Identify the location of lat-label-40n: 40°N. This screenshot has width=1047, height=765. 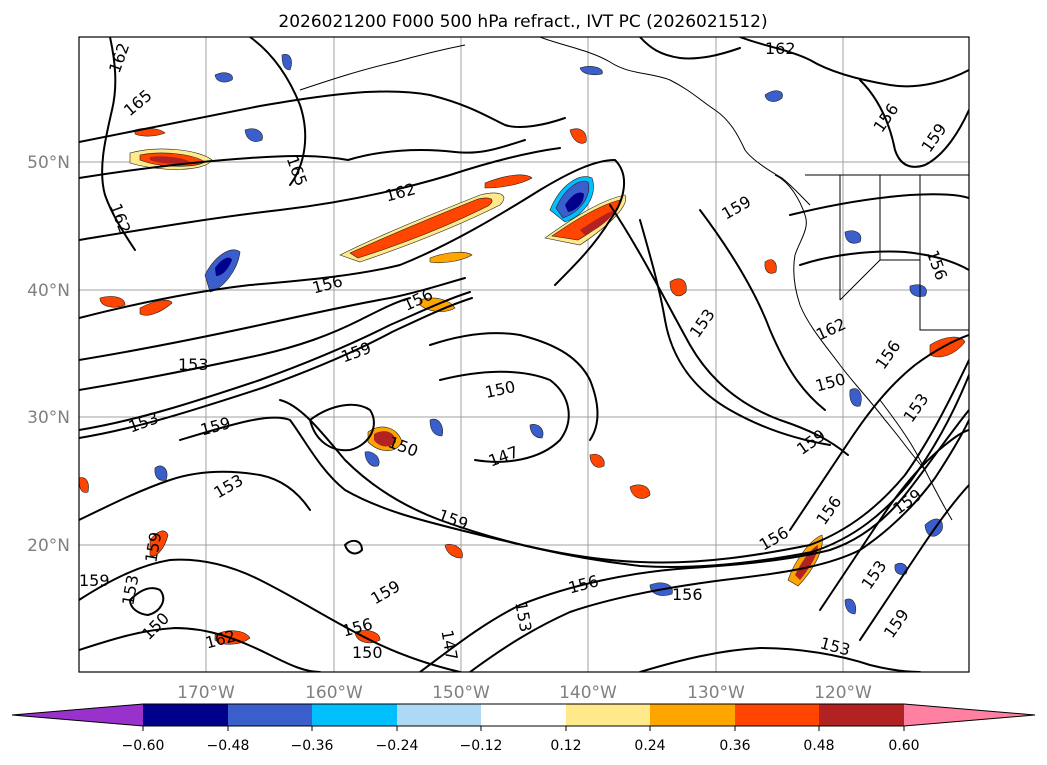
(48, 291).